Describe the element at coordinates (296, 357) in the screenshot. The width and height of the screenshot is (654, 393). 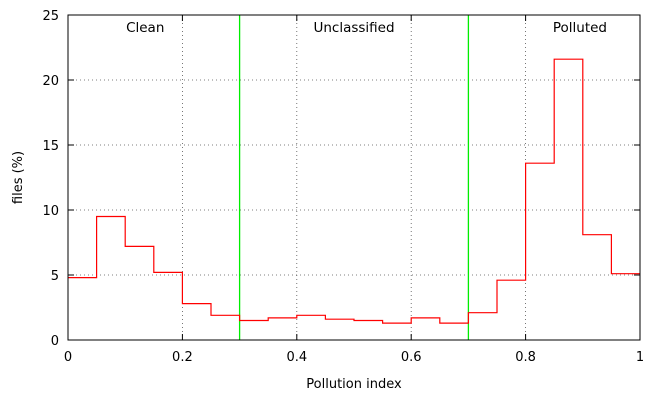
I see `x-tick-label: 0.4` at that location.